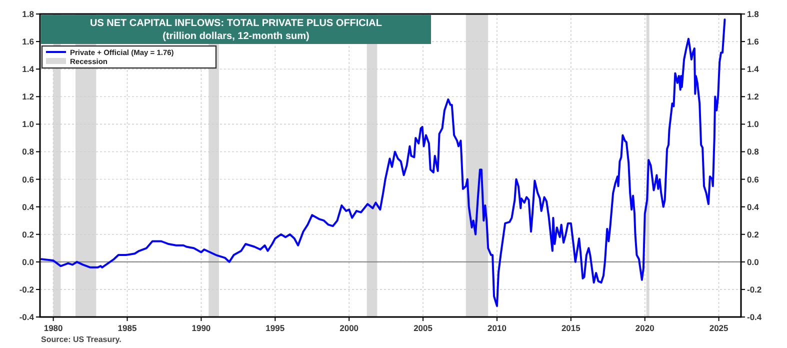 The height and width of the screenshot is (348, 787). I want to click on y2-tick-label: -0.4, so click(754, 317).